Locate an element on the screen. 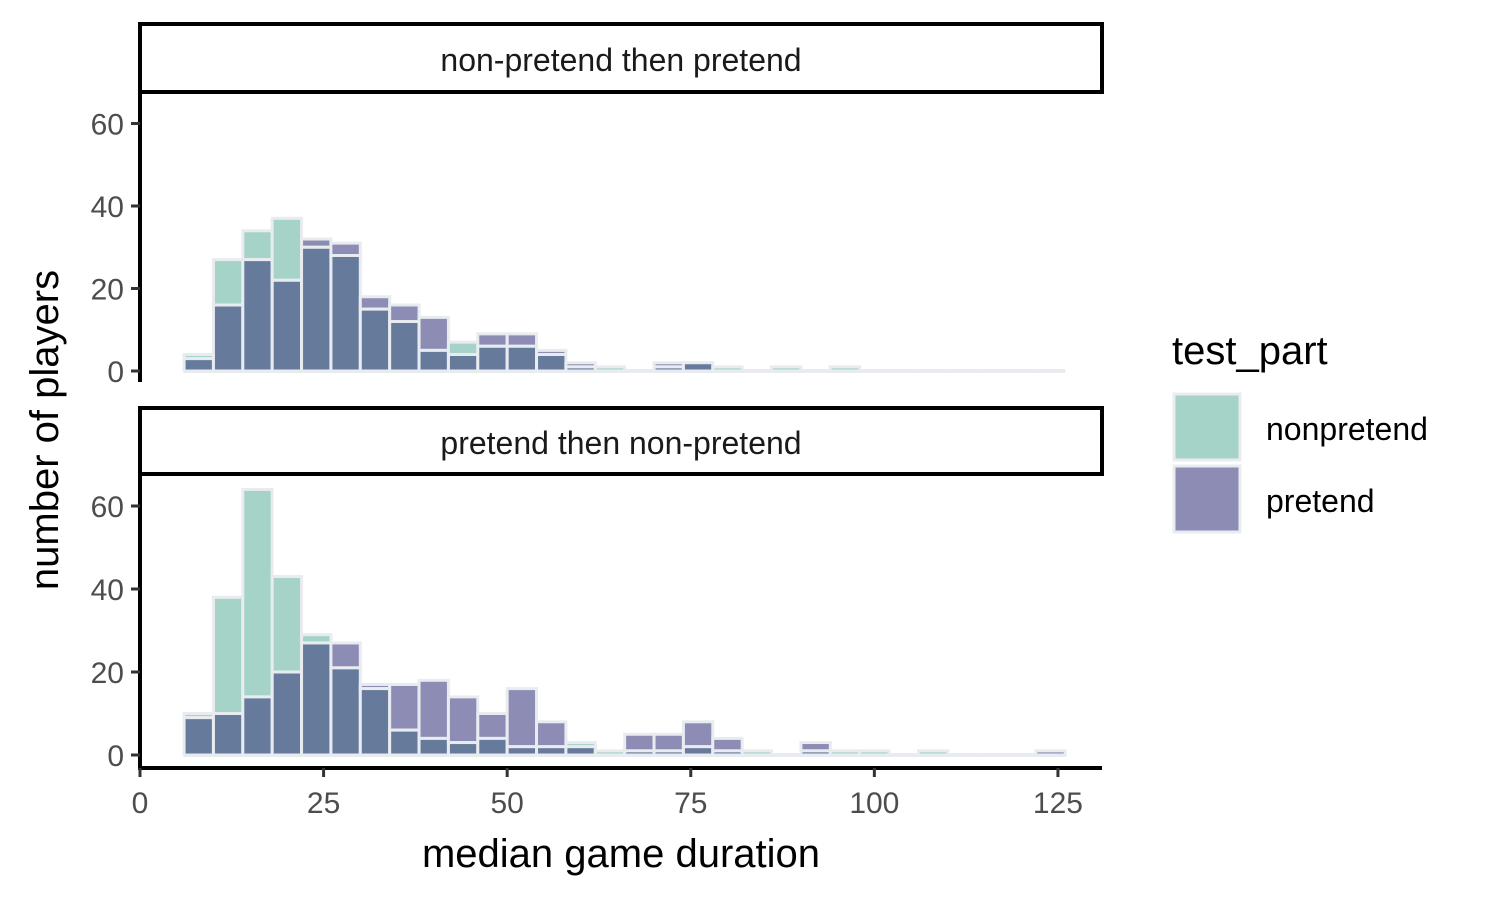 The width and height of the screenshot is (1500, 900). legend-title: test_part is located at coordinates (1250, 351).